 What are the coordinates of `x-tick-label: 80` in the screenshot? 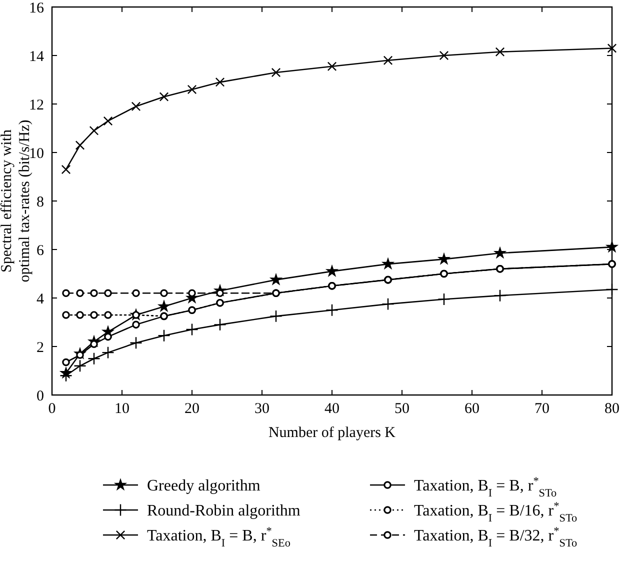 It's located at (612, 409).